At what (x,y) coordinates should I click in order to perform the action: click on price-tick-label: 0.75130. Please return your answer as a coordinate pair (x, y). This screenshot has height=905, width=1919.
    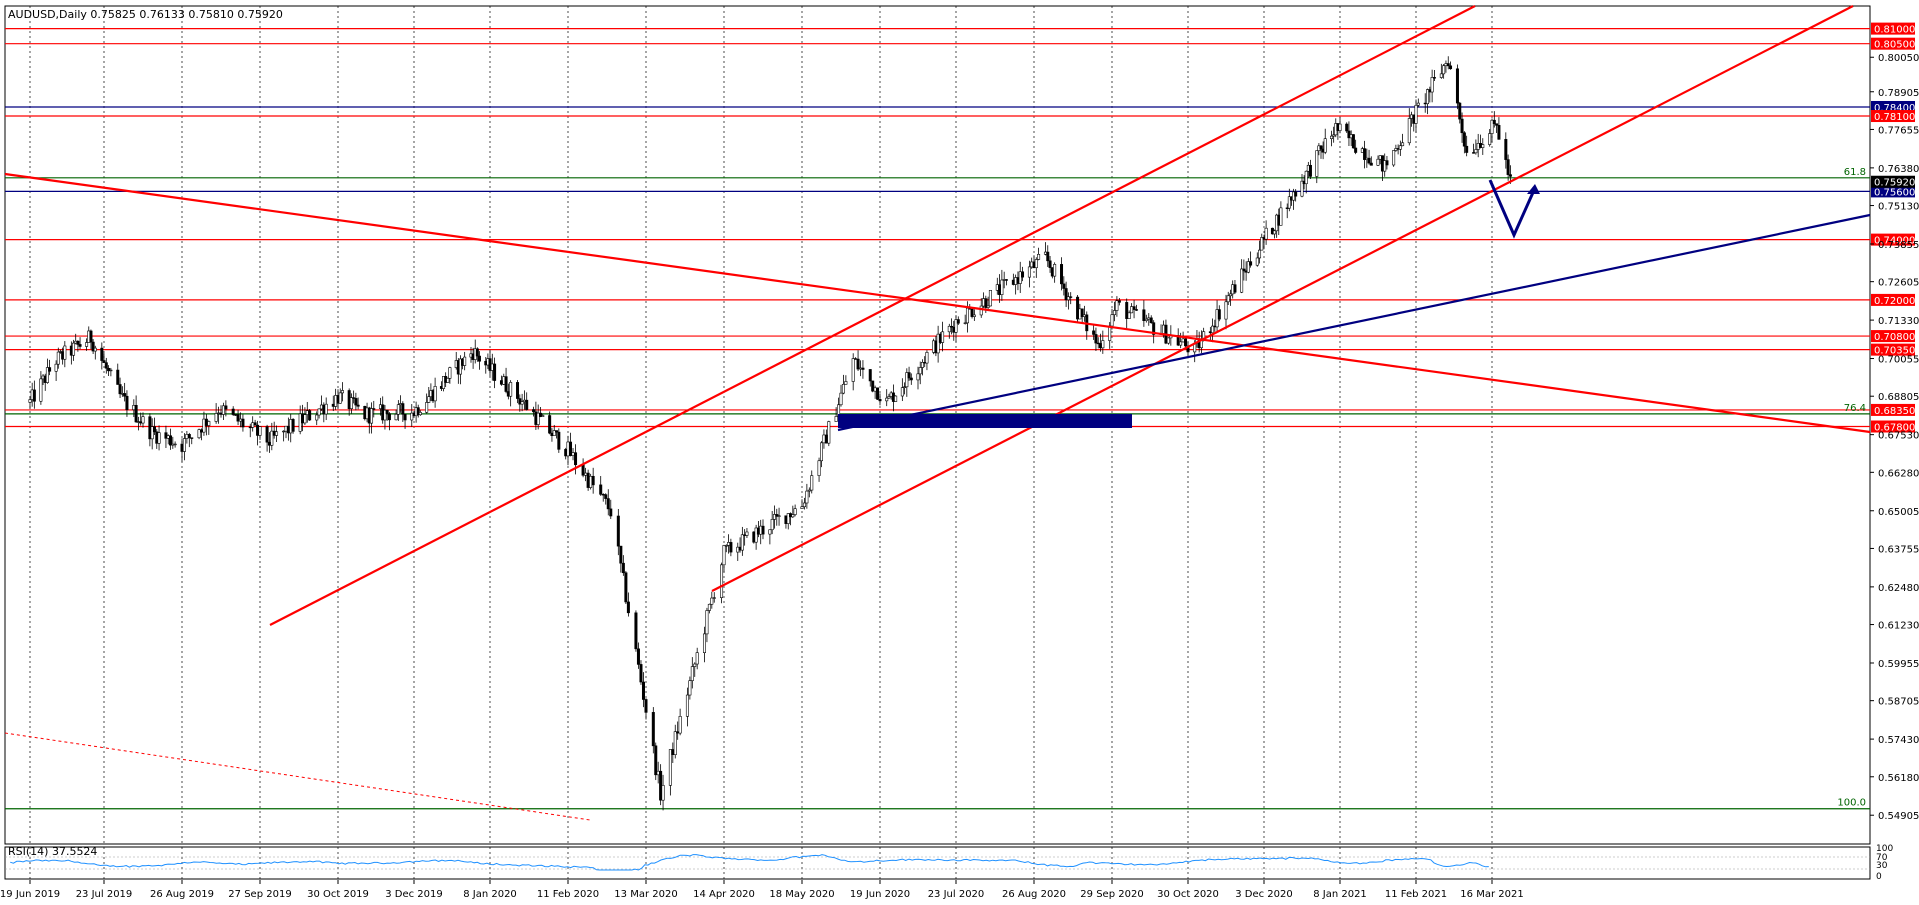
    Looking at the image, I should click on (1898, 207).